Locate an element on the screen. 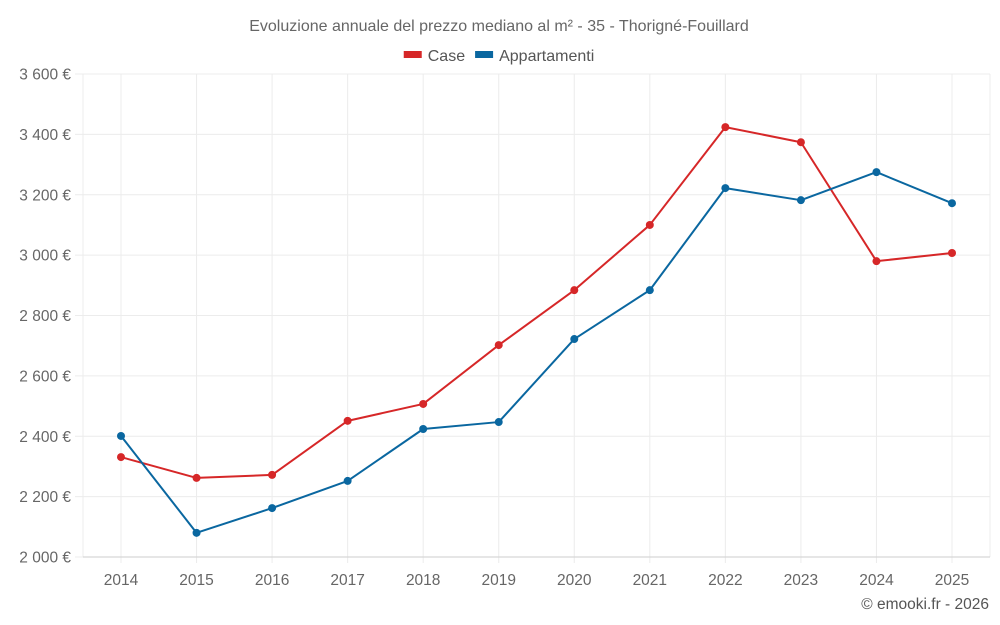 This screenshot has width=1000, height=625. x-tick-label: 2017 is located at coordinates (347, 580).